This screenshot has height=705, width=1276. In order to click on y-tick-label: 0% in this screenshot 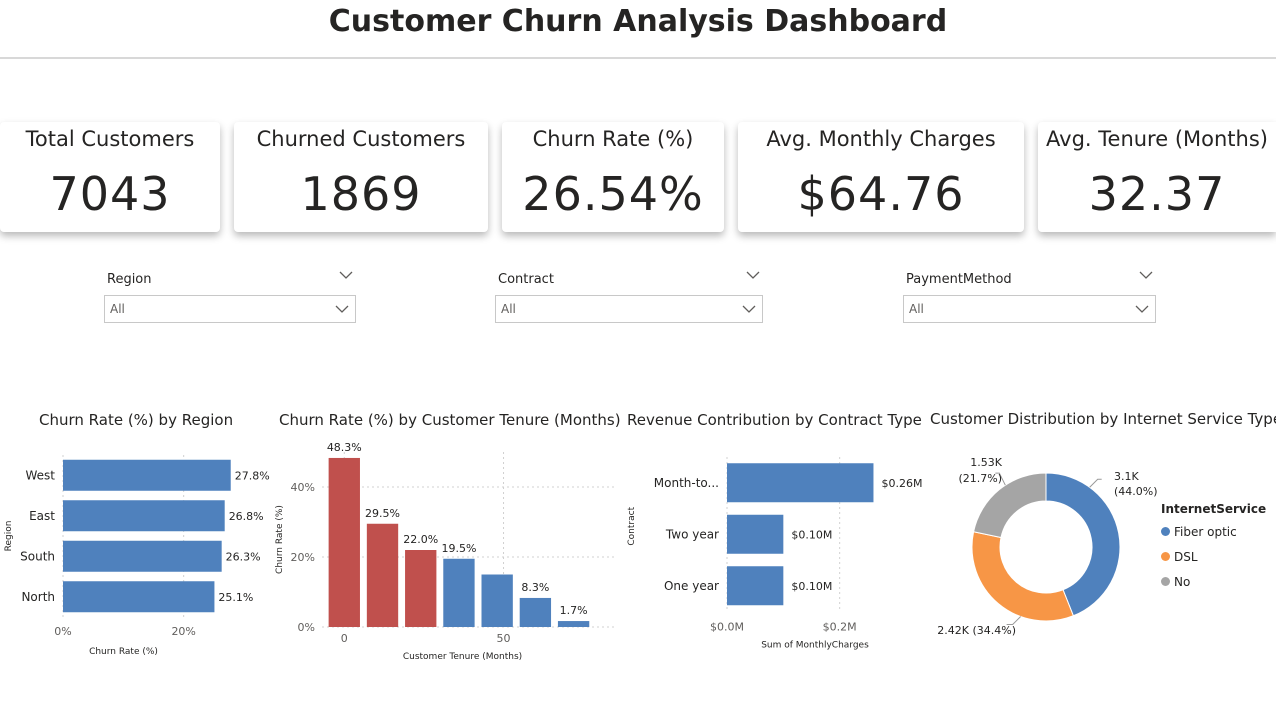, I will do `click(306, 627)`.